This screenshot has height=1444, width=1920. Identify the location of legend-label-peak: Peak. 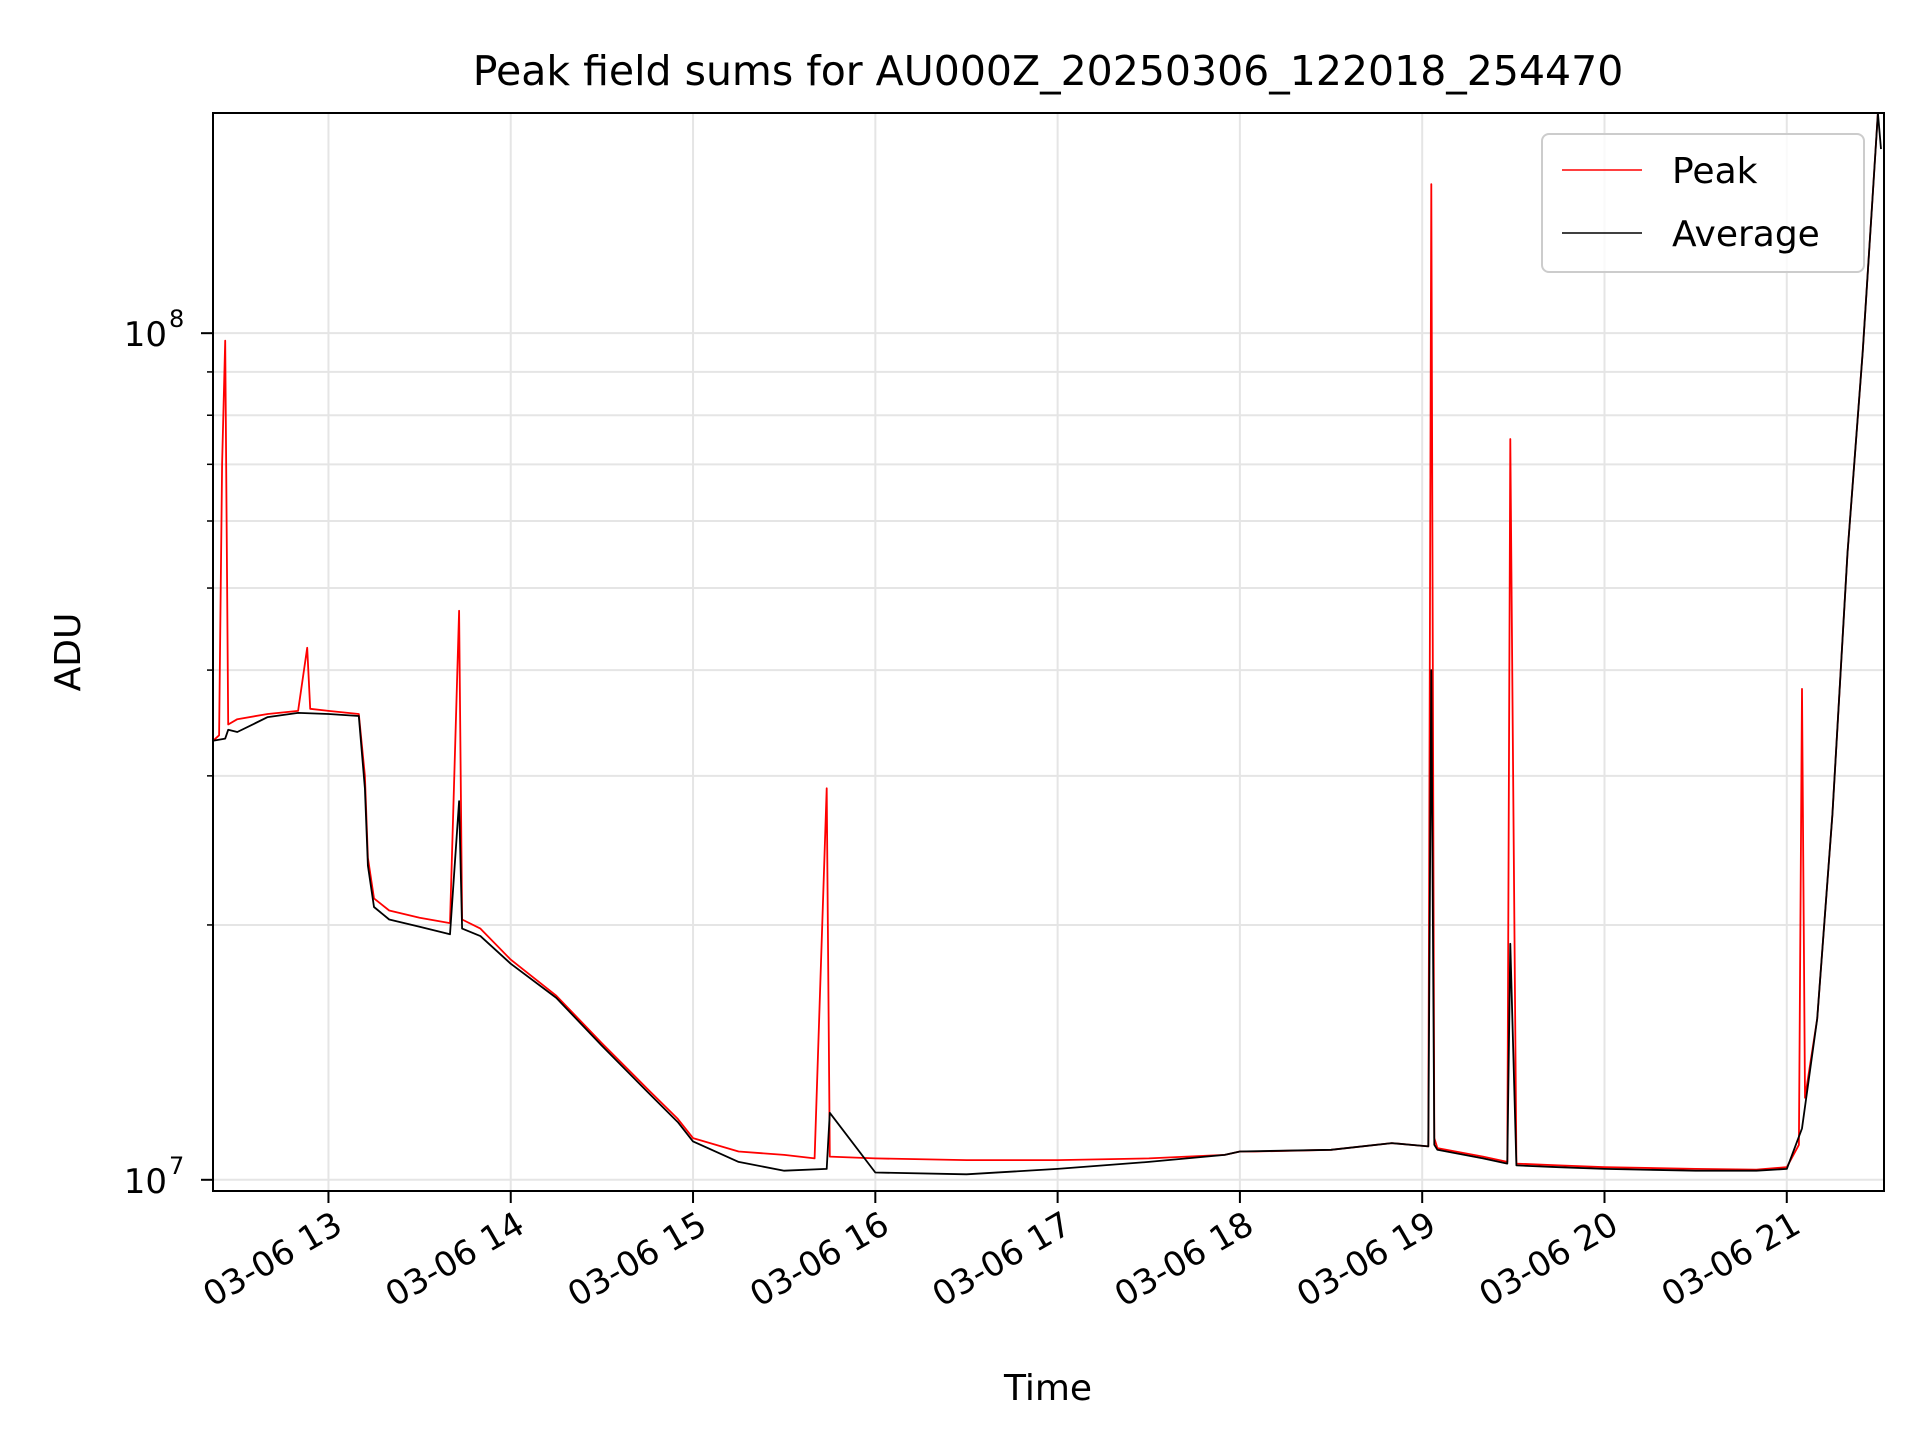
(1715, 171).